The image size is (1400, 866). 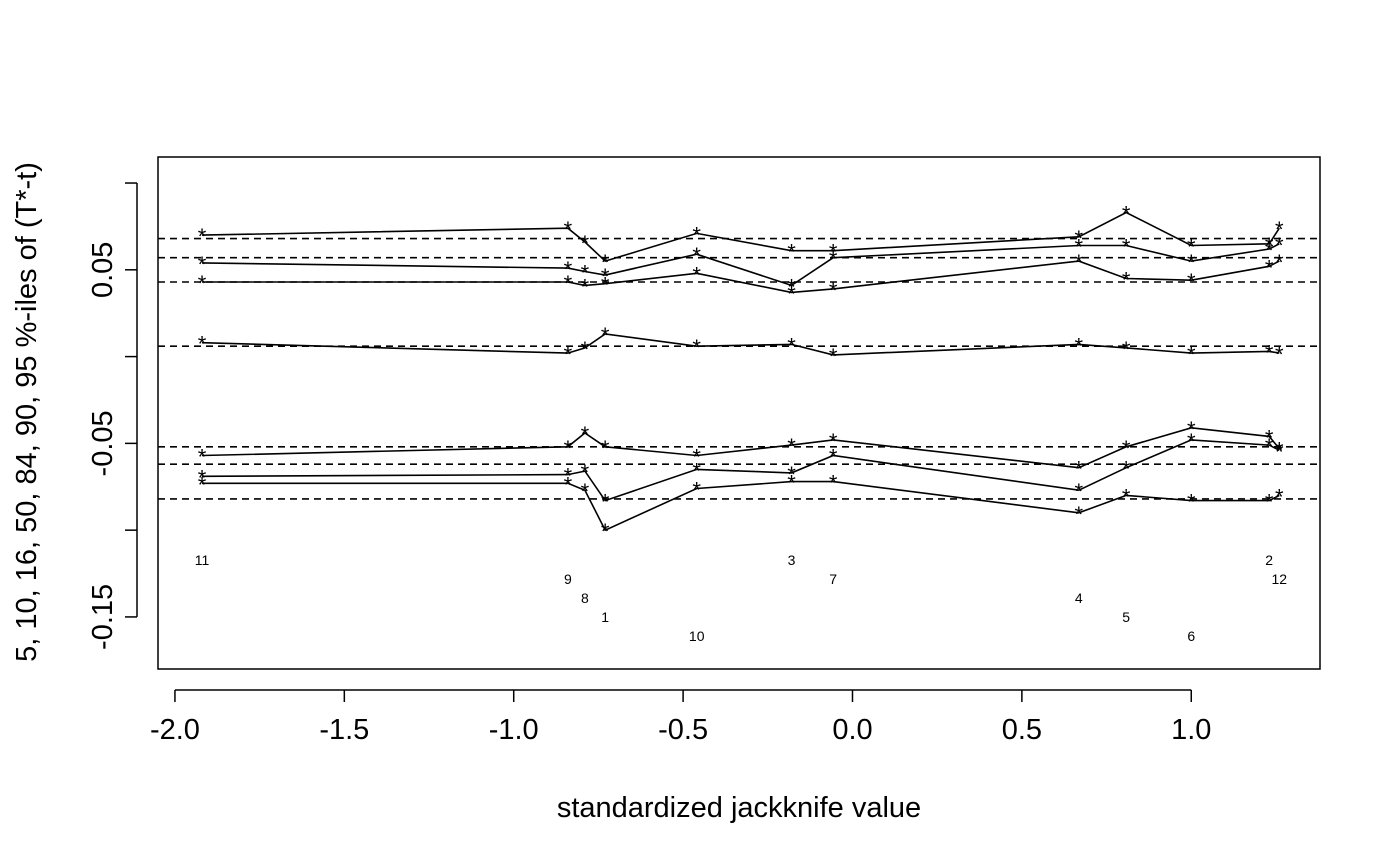 What do you see at coordinates (792, 560) in the screenshot?
I see `observation-label: 3` at bounding box center [792, 560].